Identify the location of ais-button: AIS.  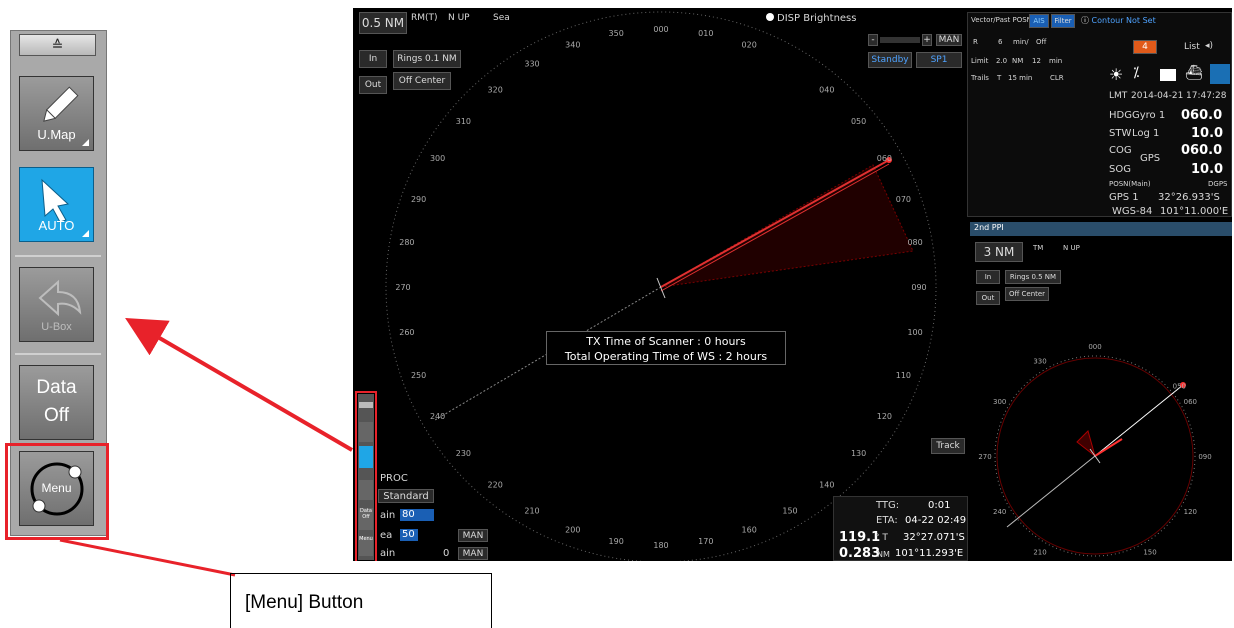
(1039, 21).